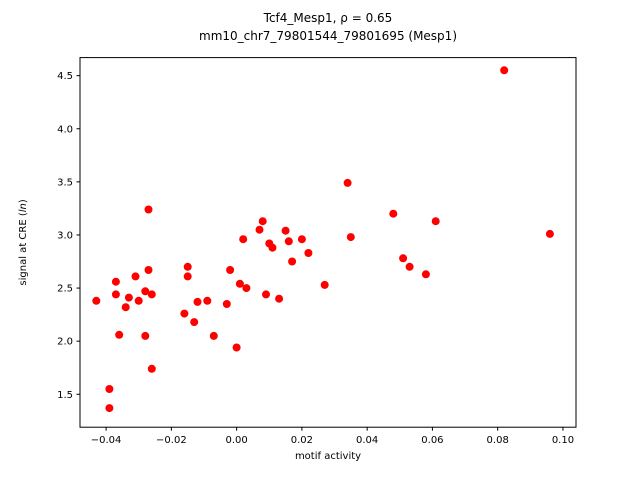 The width and height of the screenshot is (640, 480). What do you see at coordinates (65, 182) in the screenshot?
I see `y-axis-tick-label: 3.5` at bounding box center [65, 182].